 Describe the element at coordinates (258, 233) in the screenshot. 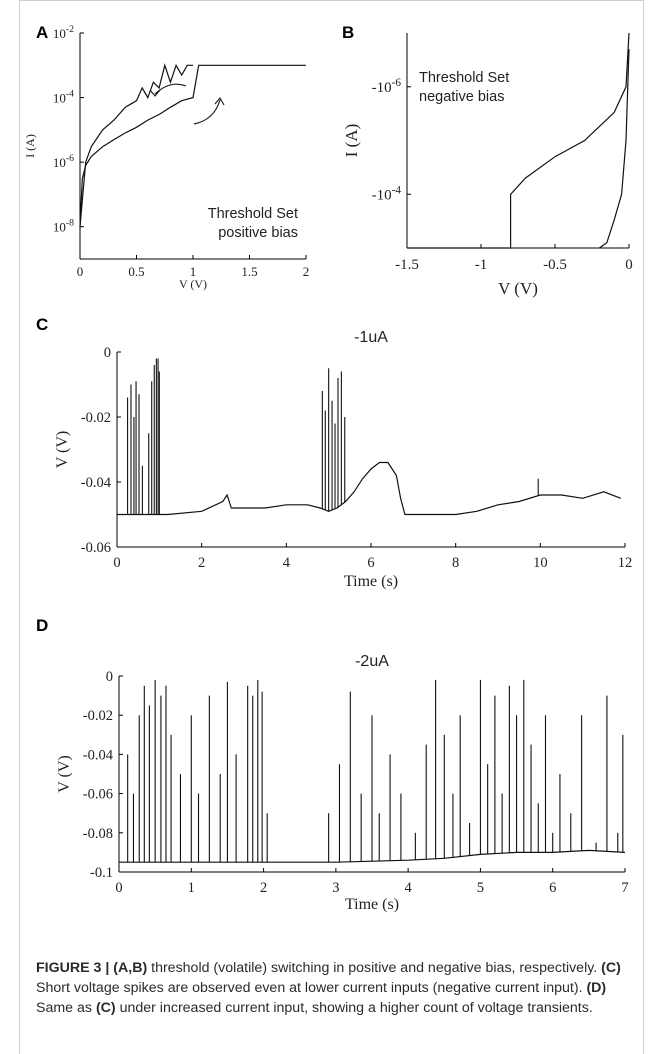

I see `chart-annotation: positive bias` at that location.